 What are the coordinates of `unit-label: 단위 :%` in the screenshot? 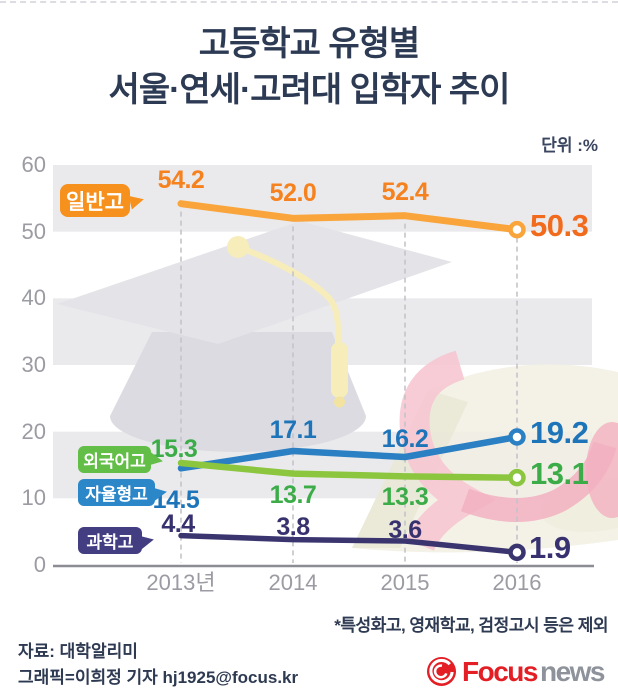 It's located at (569, 145).